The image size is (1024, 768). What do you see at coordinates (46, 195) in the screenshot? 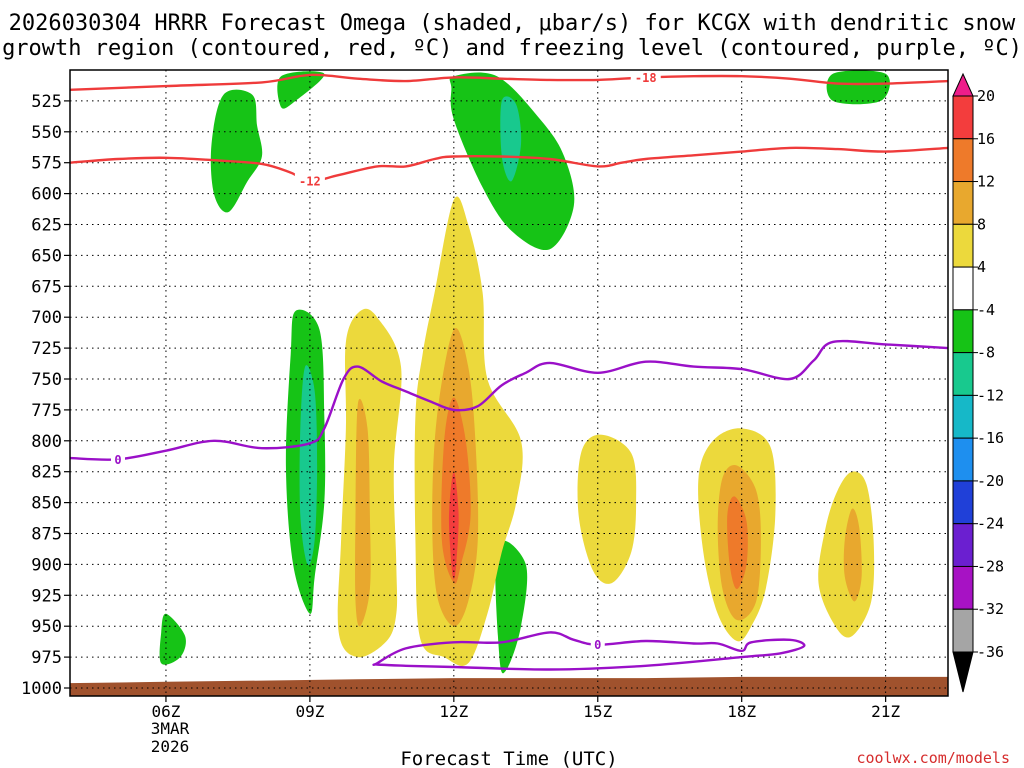
I see `y-tick-label: 600` at bounding box center [46, 195].